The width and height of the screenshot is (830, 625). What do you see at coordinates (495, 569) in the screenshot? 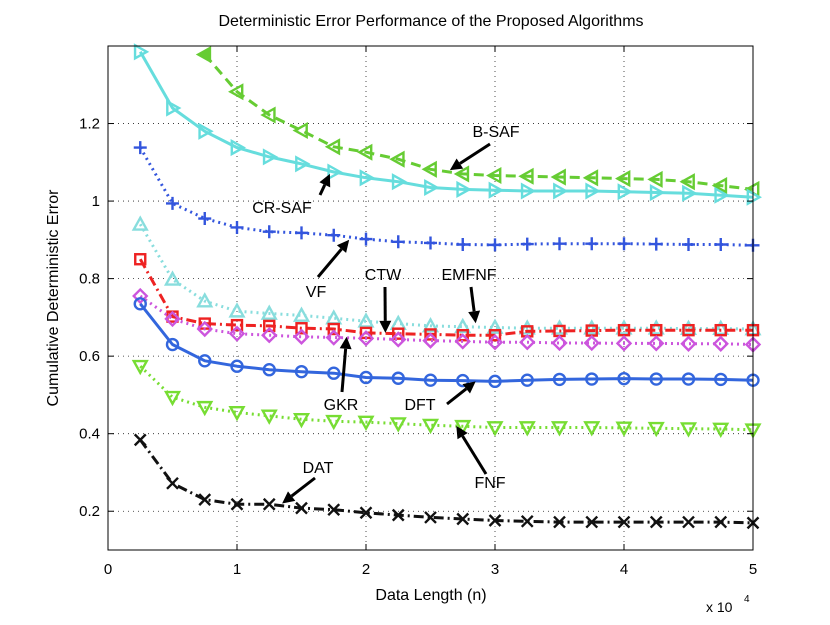
I see `x-tick-label: 3` at bounding box center [495, 569].